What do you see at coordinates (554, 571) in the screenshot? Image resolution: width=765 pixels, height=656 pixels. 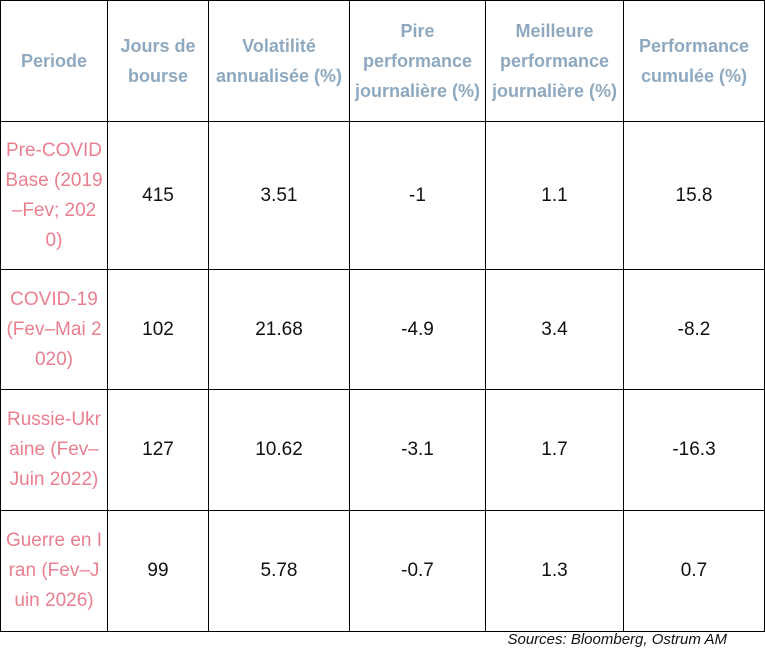 I see `meilleure-cell: 1.3` at bounding box center [554, 571].